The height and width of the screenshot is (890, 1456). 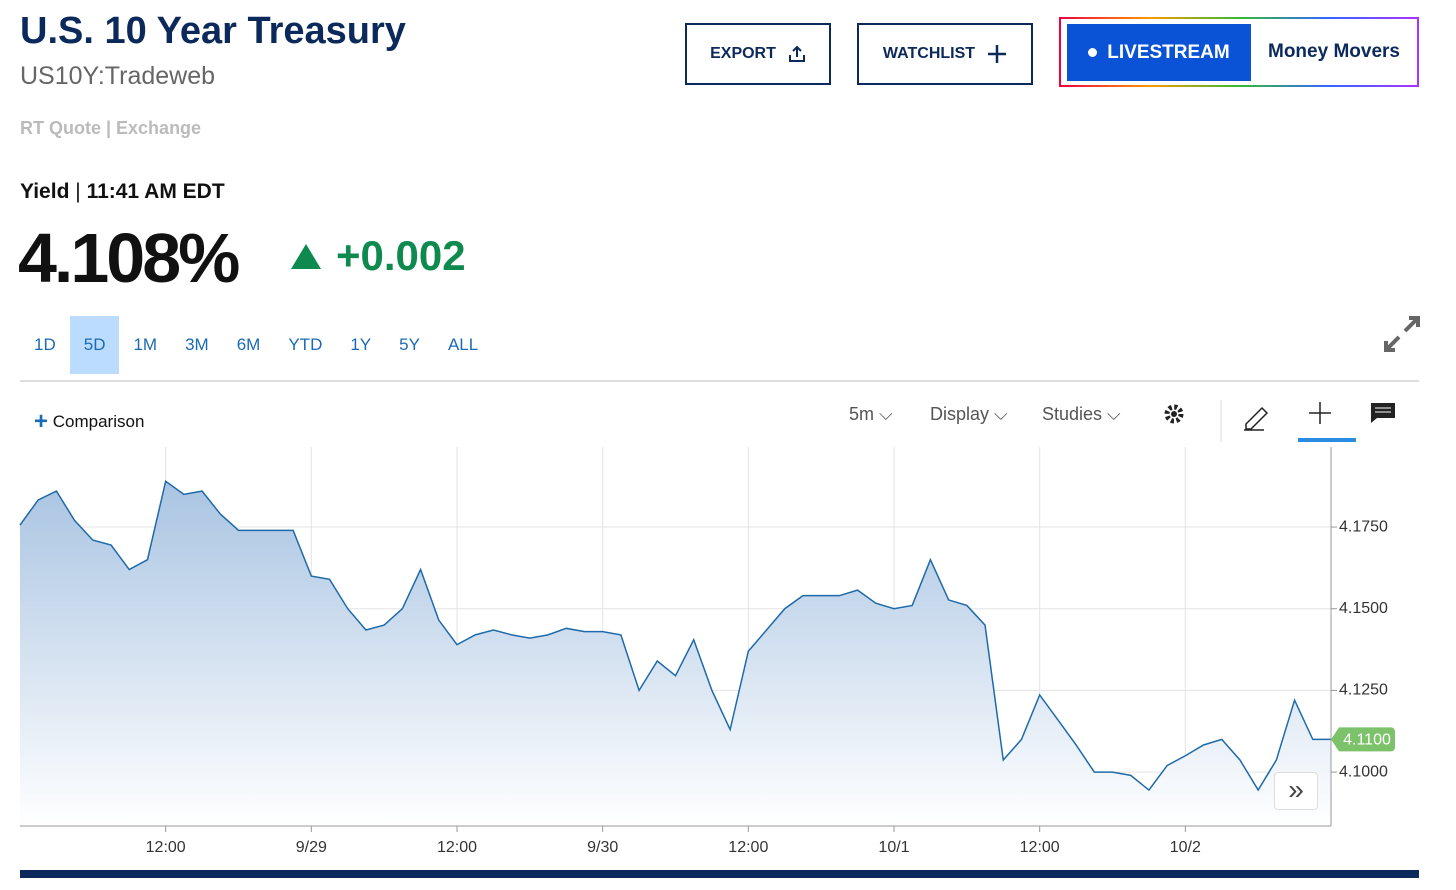 I want to click on last-value-label: 4.1100, so click(x=1367, y=740).